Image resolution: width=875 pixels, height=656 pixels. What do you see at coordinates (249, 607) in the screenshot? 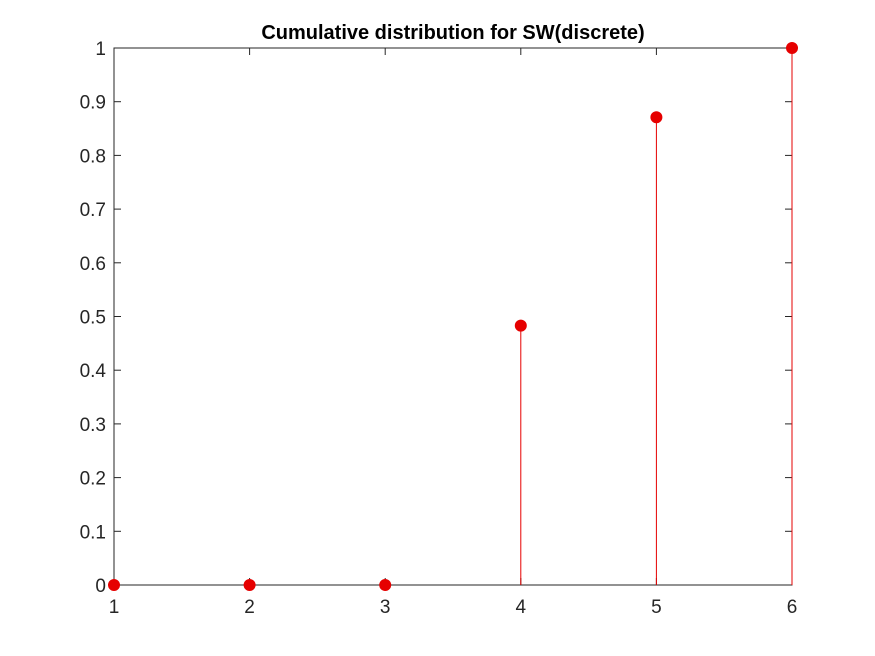
I see `x-tick-label: 2` at bounding box center [249, 607].